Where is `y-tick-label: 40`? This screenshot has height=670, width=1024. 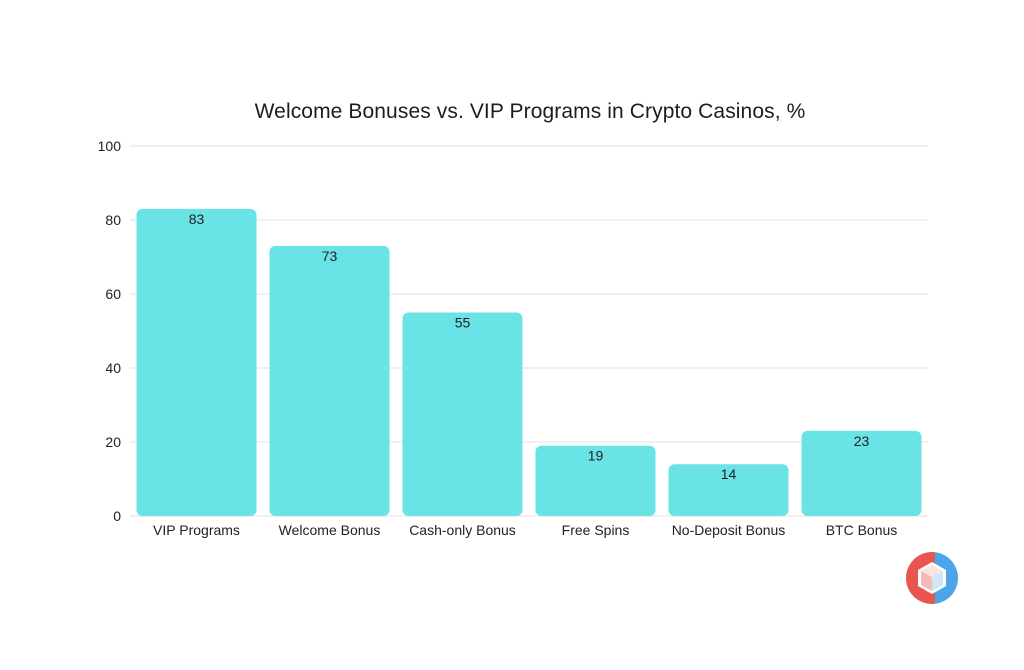 y-tick-label: 40 is located at coordinates (113, 368).